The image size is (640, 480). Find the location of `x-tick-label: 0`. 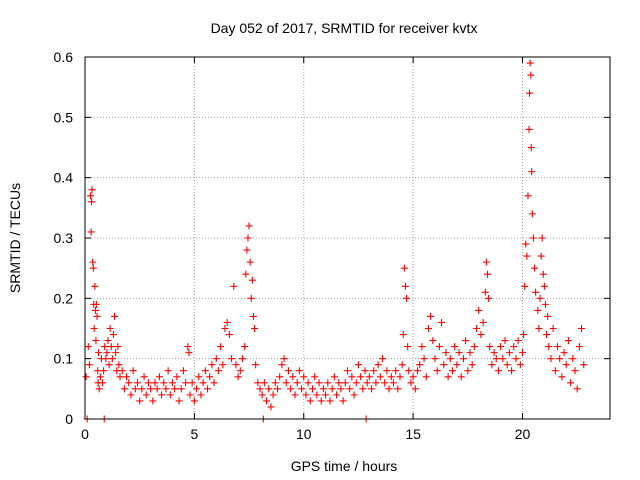

x-tick-label: 0 is located at coordinates (85, 434).